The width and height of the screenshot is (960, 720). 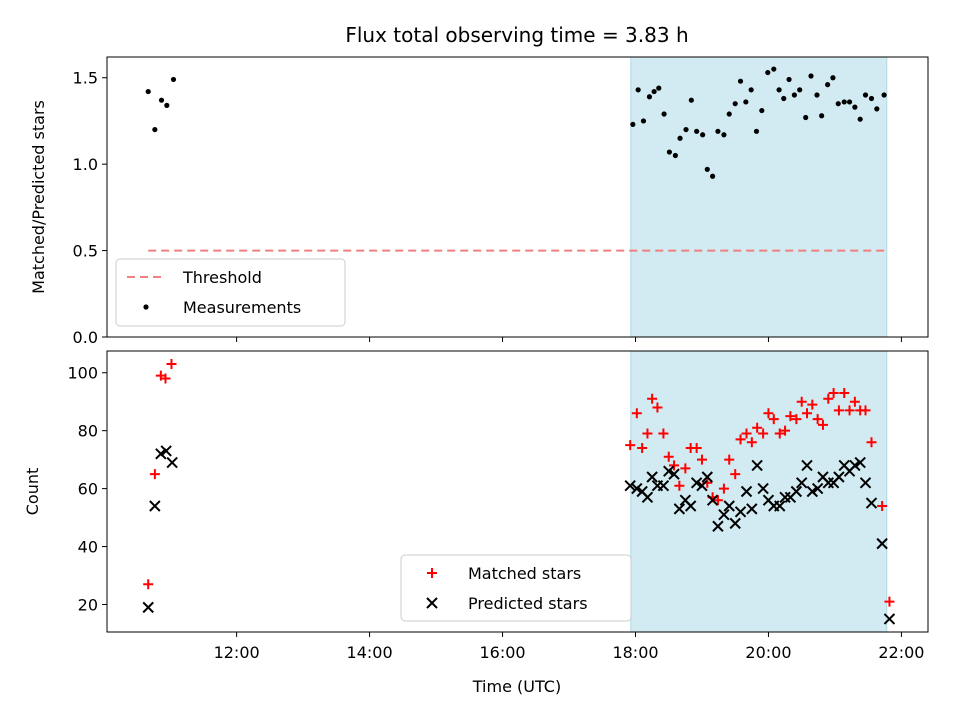 I want to click on legend-box, so click(x=516, y=588).